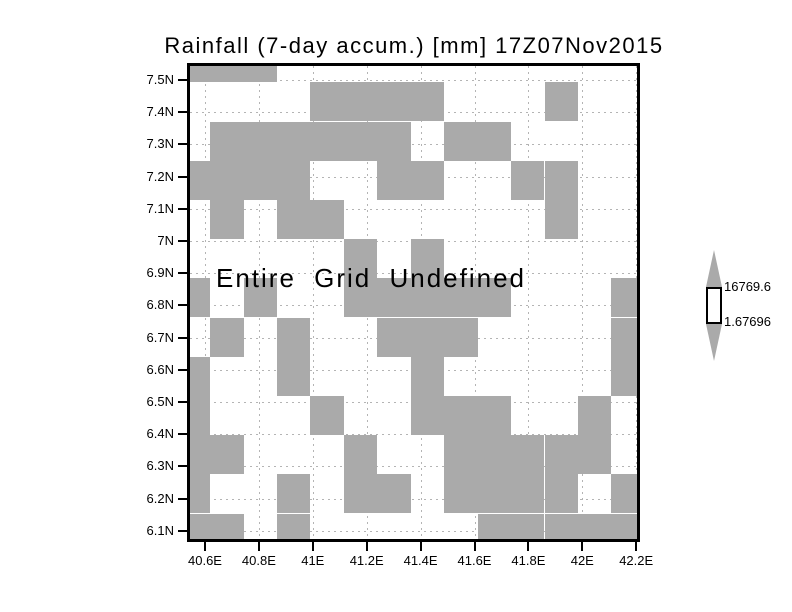 The width and height of the screenshot is (792, 612). Describe the element at coordinates (160, 176) in the screenshot. I see `y-axis-label: 7.2N` at that location.